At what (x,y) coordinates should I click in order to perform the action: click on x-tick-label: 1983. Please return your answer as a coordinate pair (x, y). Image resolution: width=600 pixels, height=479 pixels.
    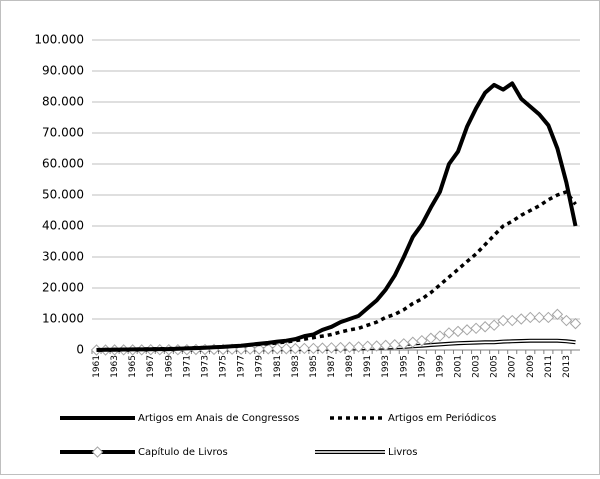
    Looking at the image, I should click on (296, 366).